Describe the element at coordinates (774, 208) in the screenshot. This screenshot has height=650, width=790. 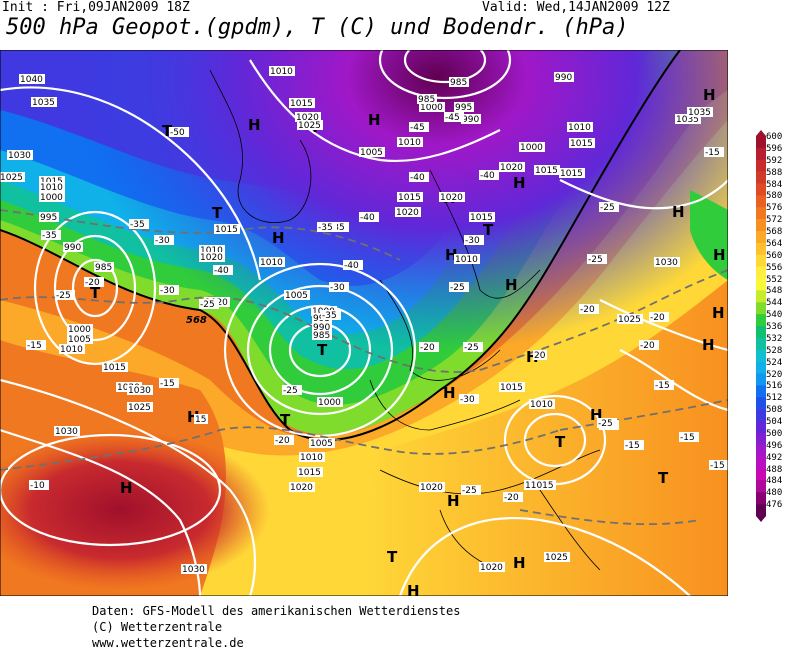
I see `legend-label: 576` at that location.